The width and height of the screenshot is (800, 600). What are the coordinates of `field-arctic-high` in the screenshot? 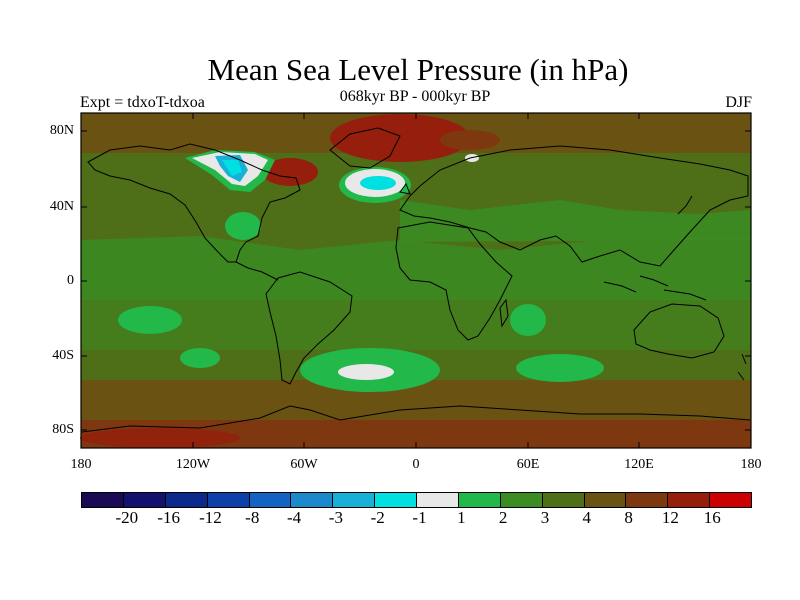 It's located at (470, 140).